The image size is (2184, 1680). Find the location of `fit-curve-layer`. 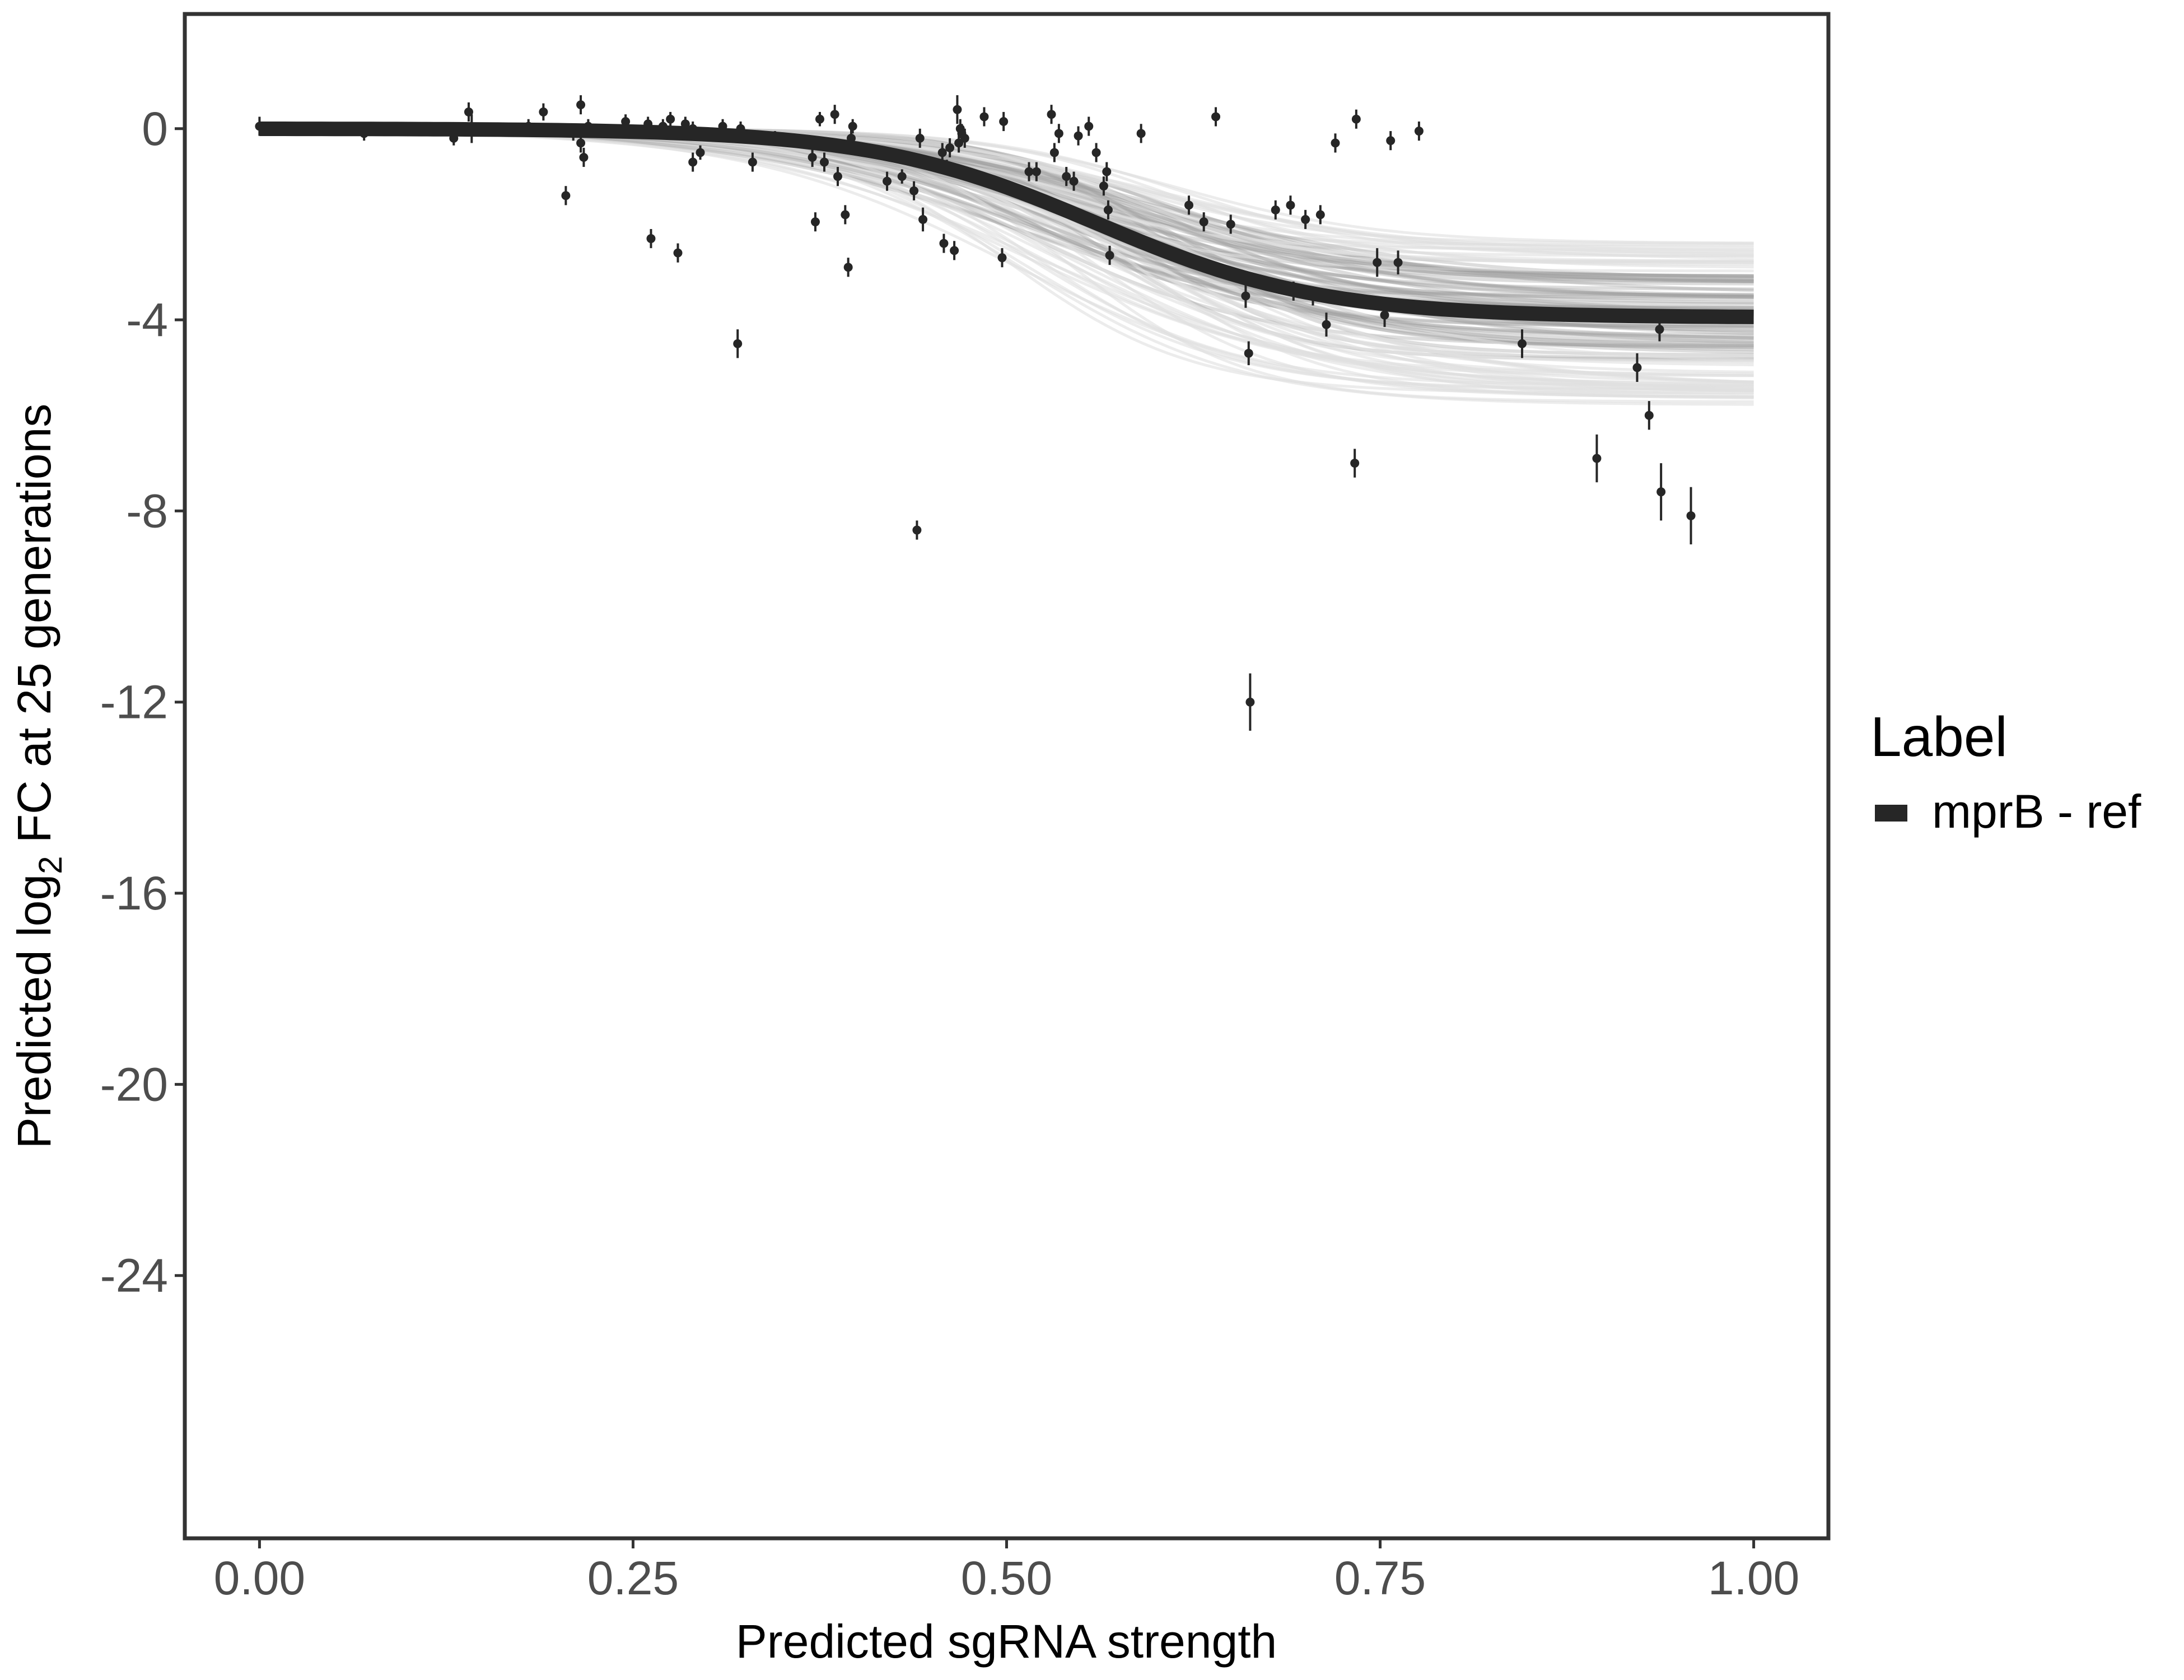

fit-curve-layer is located at coordinates (1007, 223).